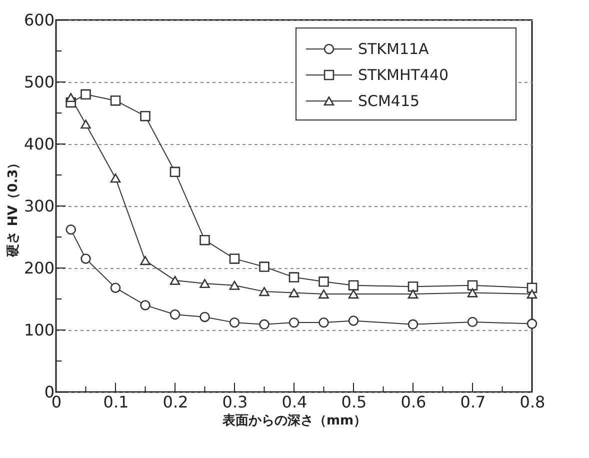 The height and width of the screenshot is (458, 589). Describe the element at coordinates (39, 82) in the screenshot. I see `y-tick-label: 500` at that location.